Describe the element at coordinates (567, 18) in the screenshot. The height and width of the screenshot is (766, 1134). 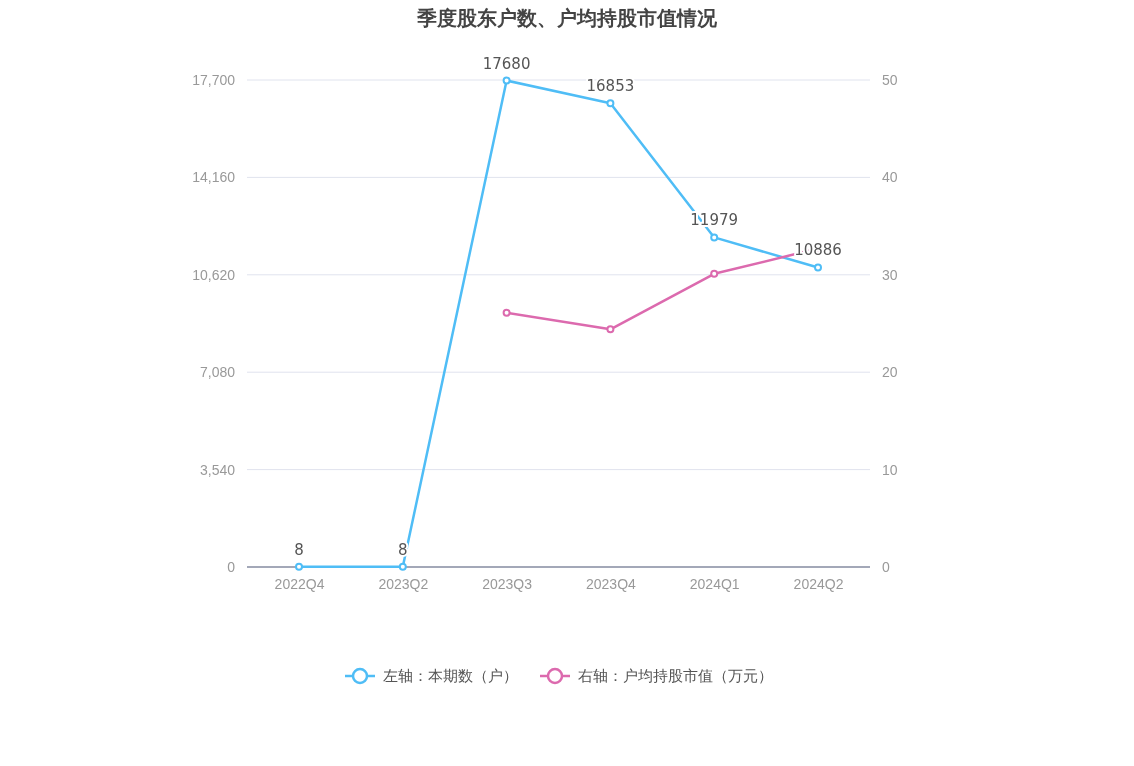
I see `chart-title: 季度股东户数、户均持股市值情况` at that location.